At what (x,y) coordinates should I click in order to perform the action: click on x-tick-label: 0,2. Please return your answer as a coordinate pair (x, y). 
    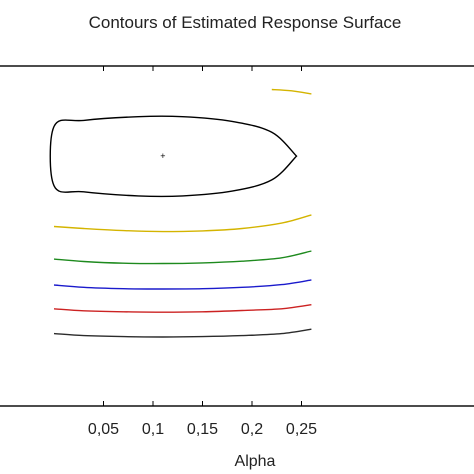
    Looking at the image, I should click on (252, 429).